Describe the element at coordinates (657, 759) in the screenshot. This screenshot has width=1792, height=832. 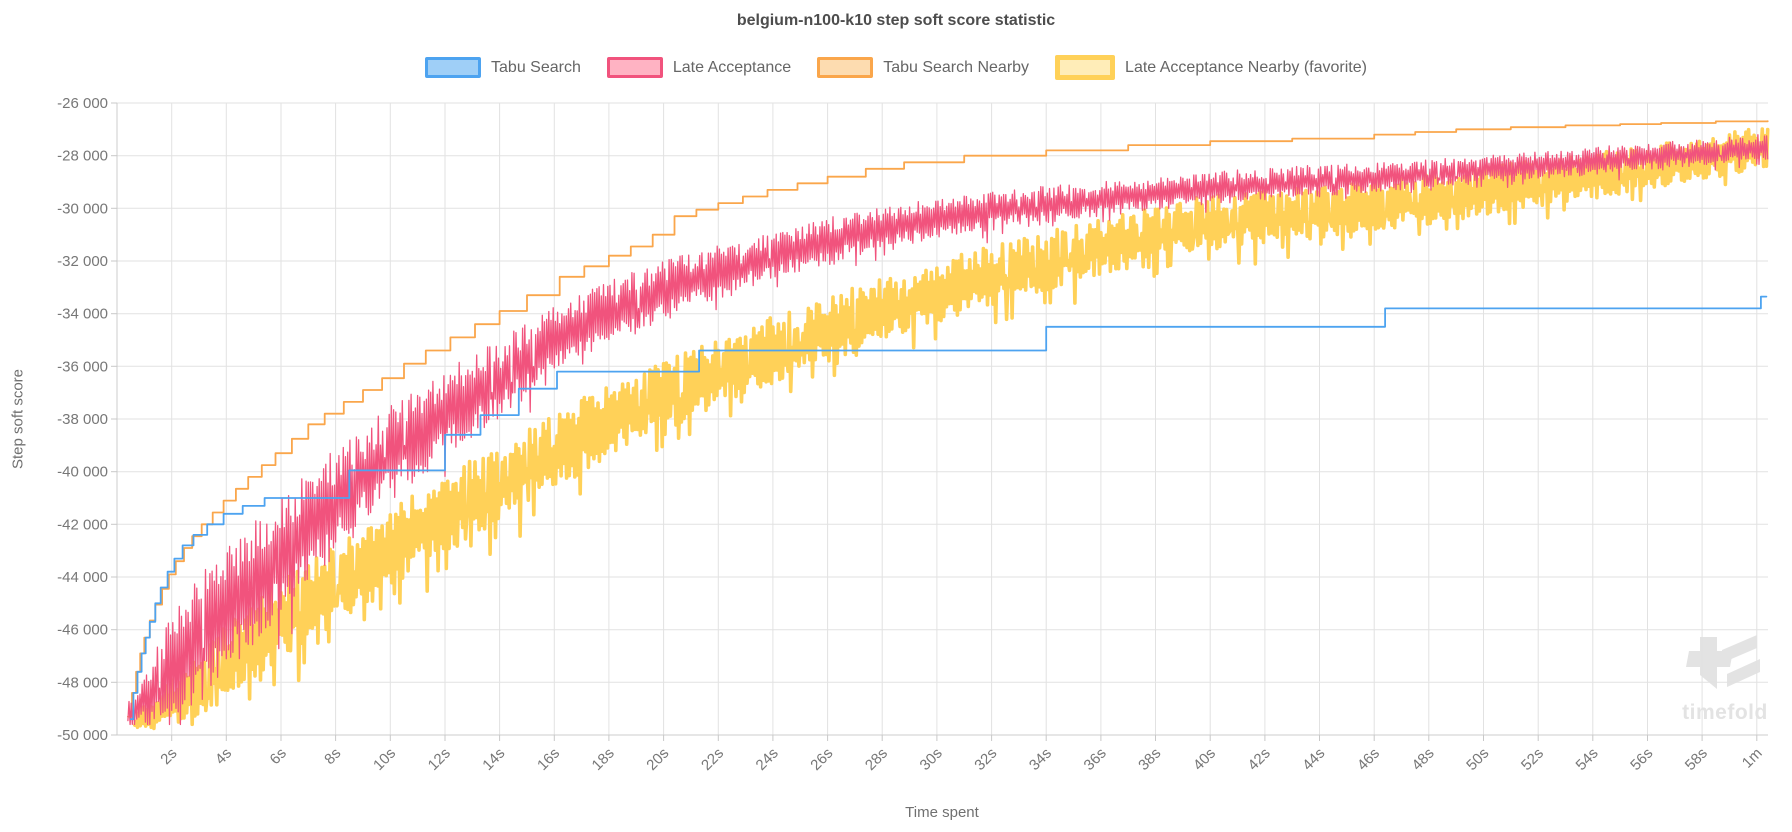
I see `x-tick-label: 20s` at that location.